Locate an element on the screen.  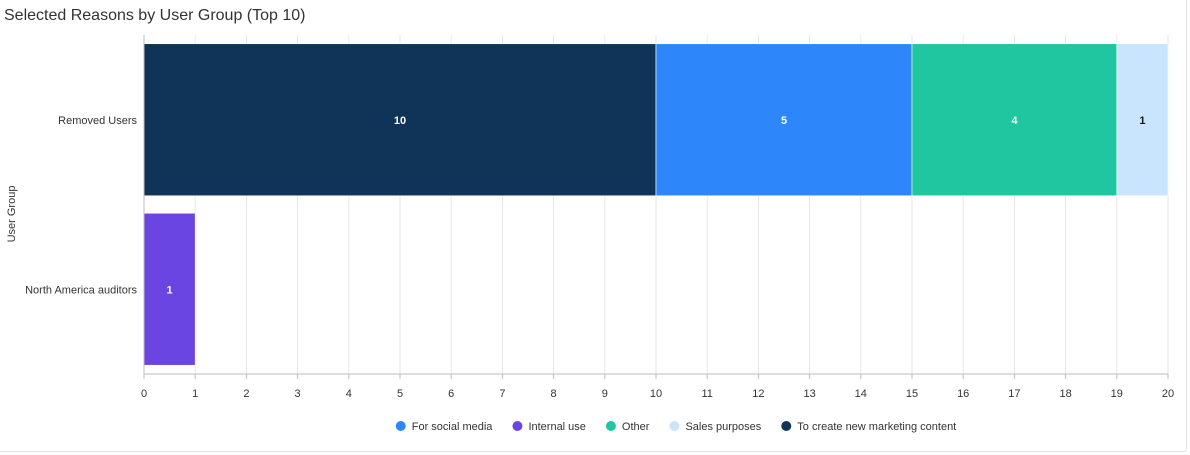
bar-other is located at coordinates (1014, 120).